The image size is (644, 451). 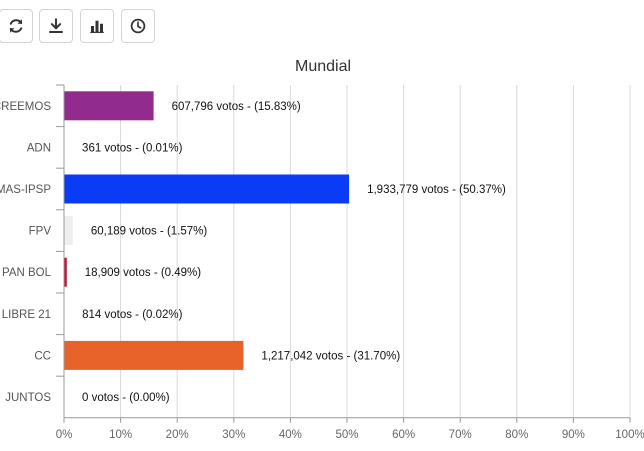 I want to click on x-tick-label: 20%, so click(x=177, y=435).